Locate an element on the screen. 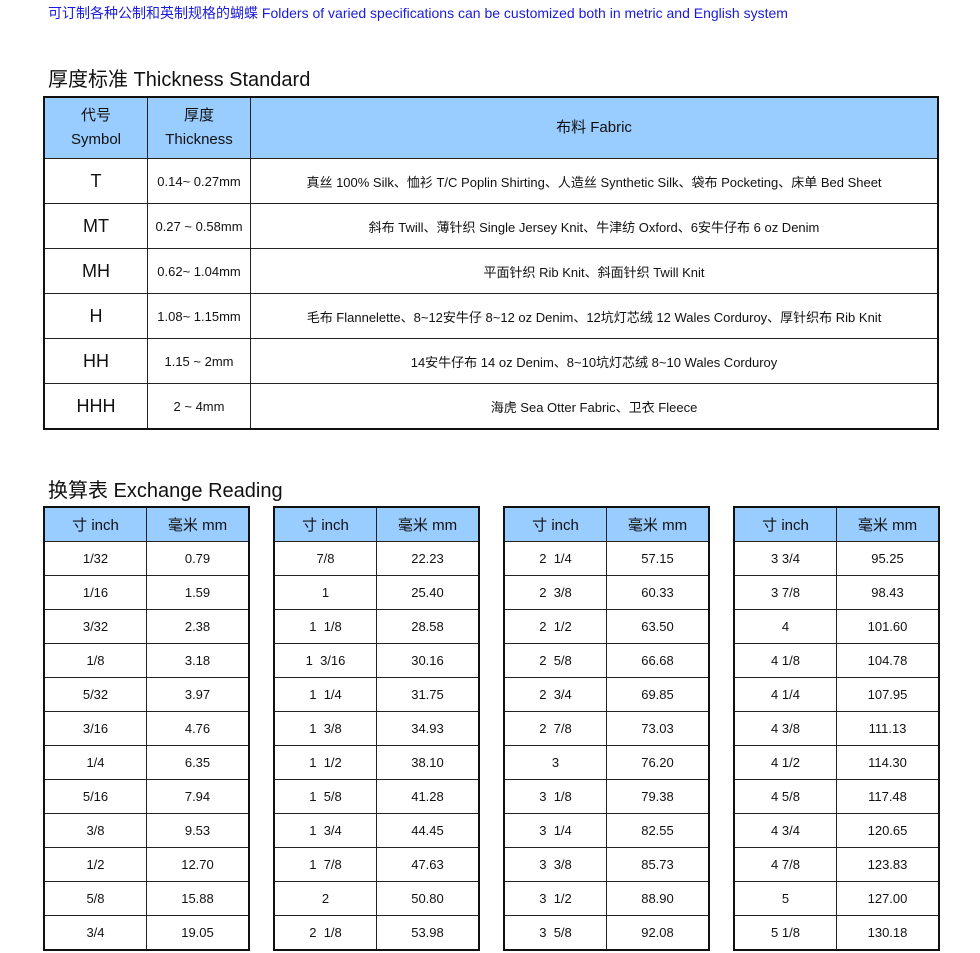 The height and width of the screenshot is (953, 980). inch-cell: 1 1/2 is located at coordinates (325, 762).